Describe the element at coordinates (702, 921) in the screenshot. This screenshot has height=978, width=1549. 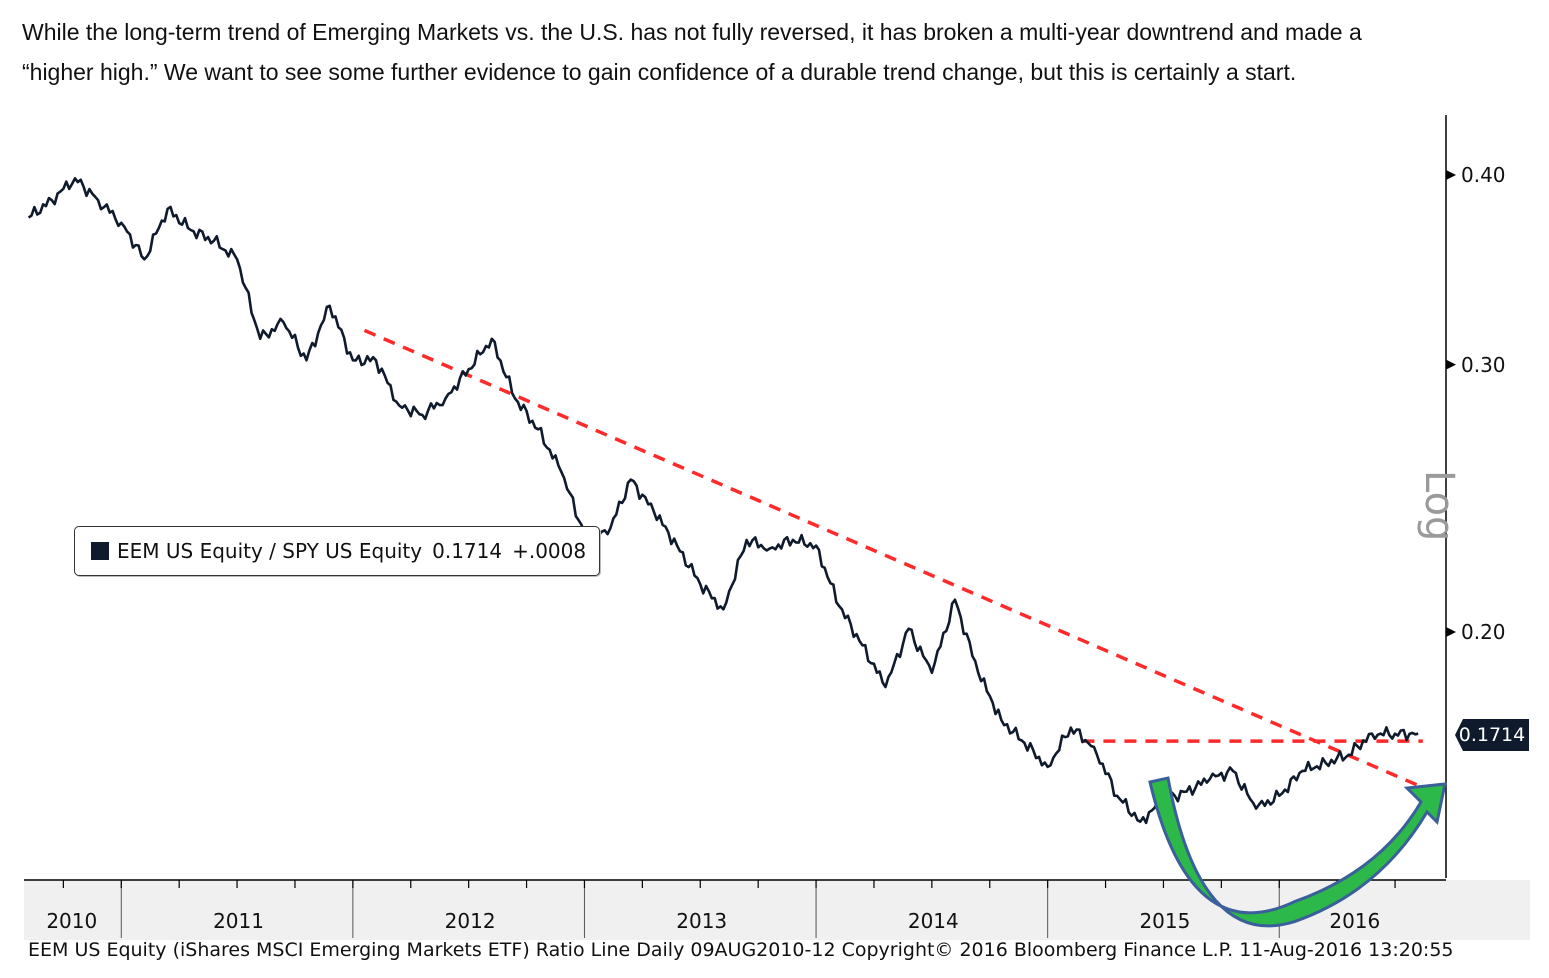
I see `x-tick-label: 2013` at that location.